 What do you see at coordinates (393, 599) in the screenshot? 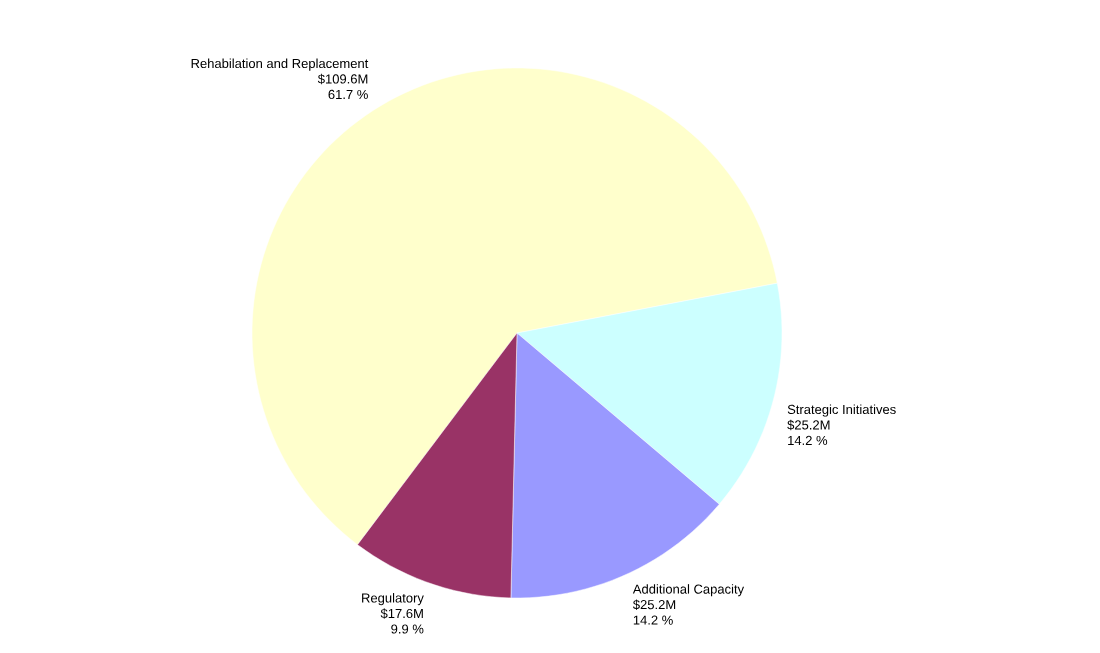
I see `slice-label: Regulatory` at bounding box center [393, 599].